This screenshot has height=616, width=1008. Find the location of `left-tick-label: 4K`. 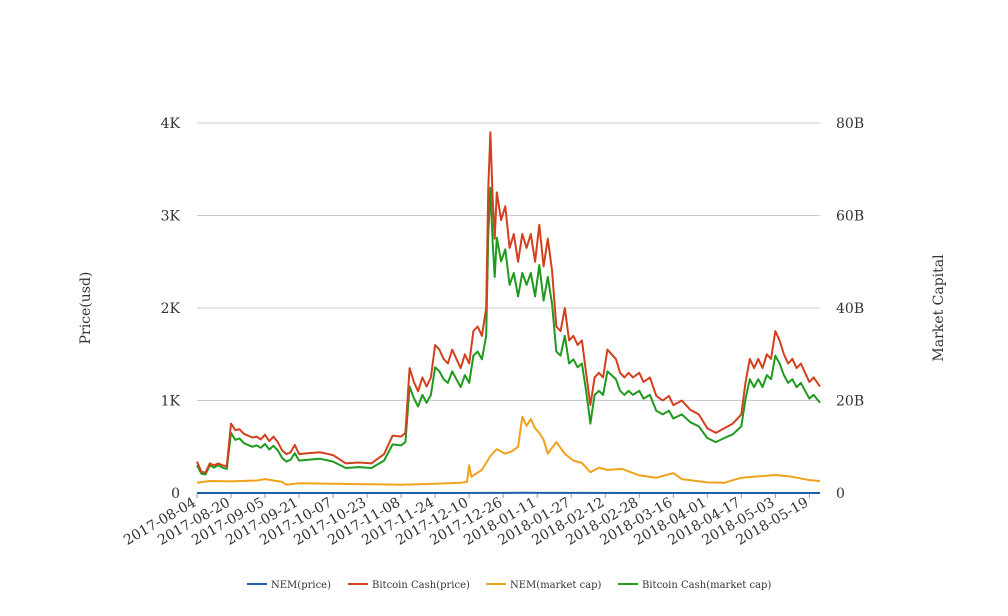

left-tick-label: 4K is located at coordinates (171, 124).